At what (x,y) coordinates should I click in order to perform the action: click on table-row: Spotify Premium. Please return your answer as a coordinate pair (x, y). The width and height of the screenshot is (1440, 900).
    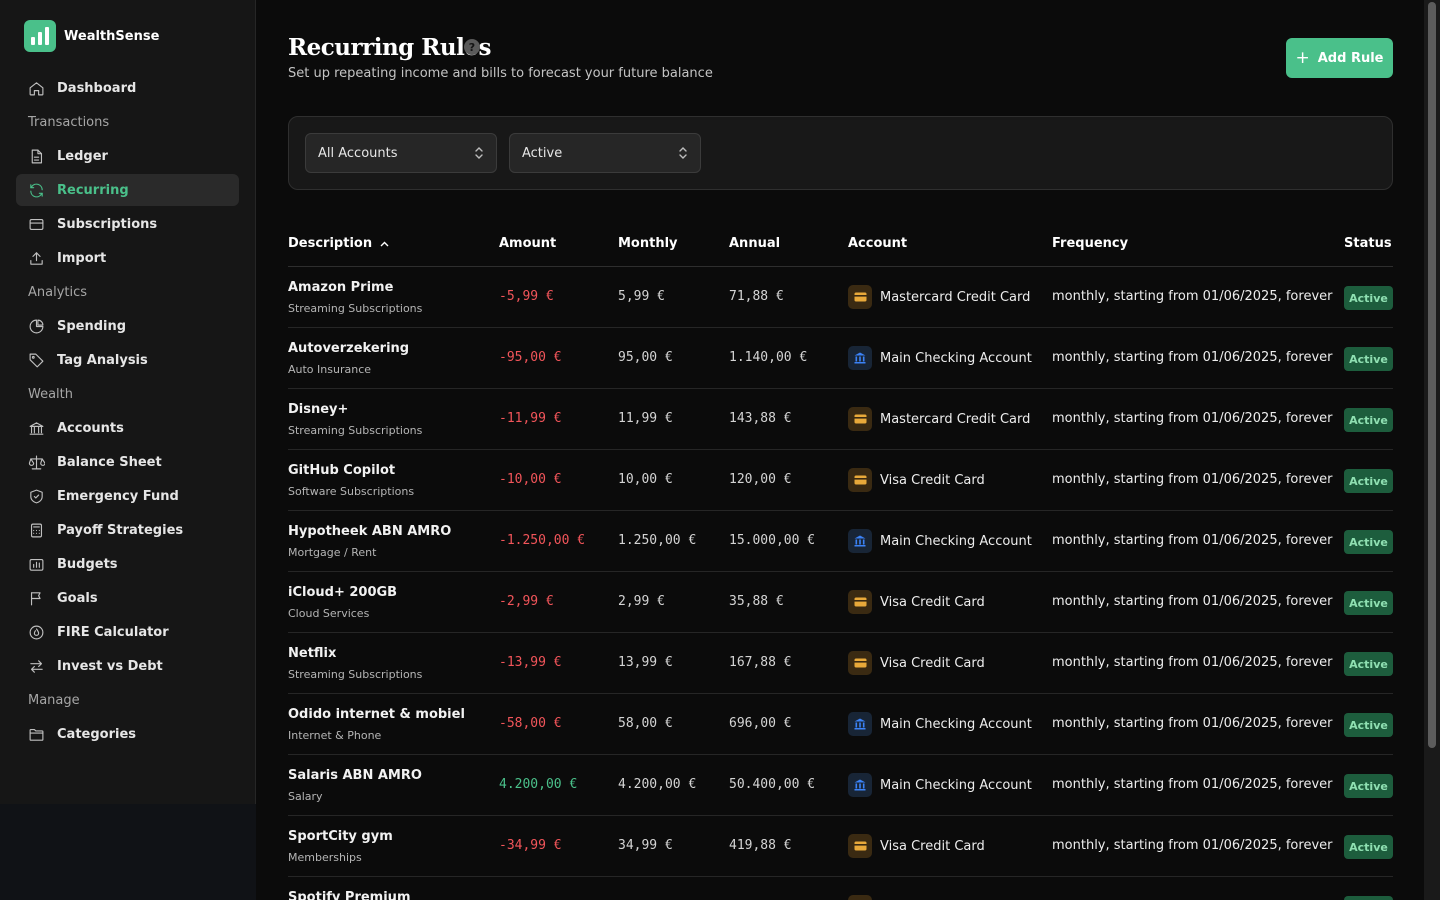
    Looking at the image, I should click on (840, 888).